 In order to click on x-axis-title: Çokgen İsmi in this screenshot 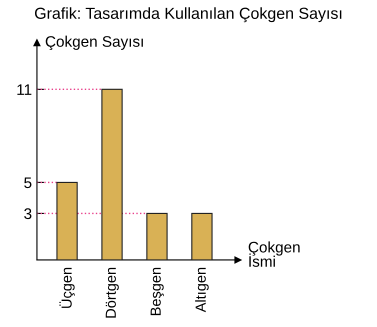, I will do `click(274, 254)`.